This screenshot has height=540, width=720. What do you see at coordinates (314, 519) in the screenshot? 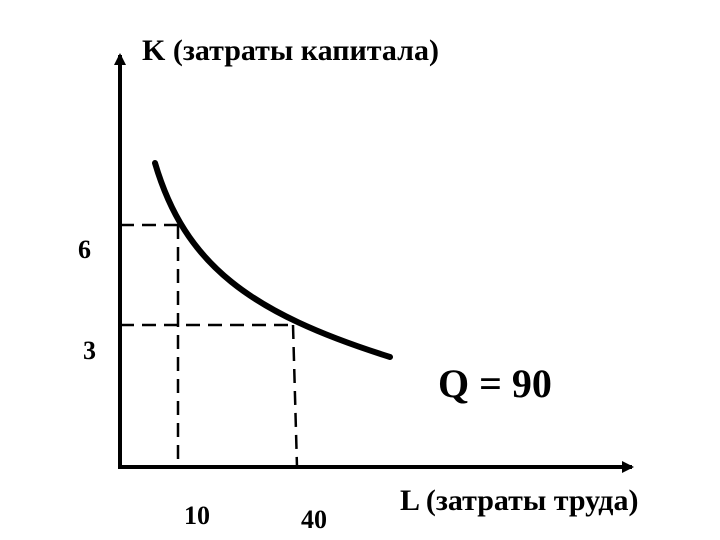
I see `x-tick-label: 40` at bounding box center [314, 519].